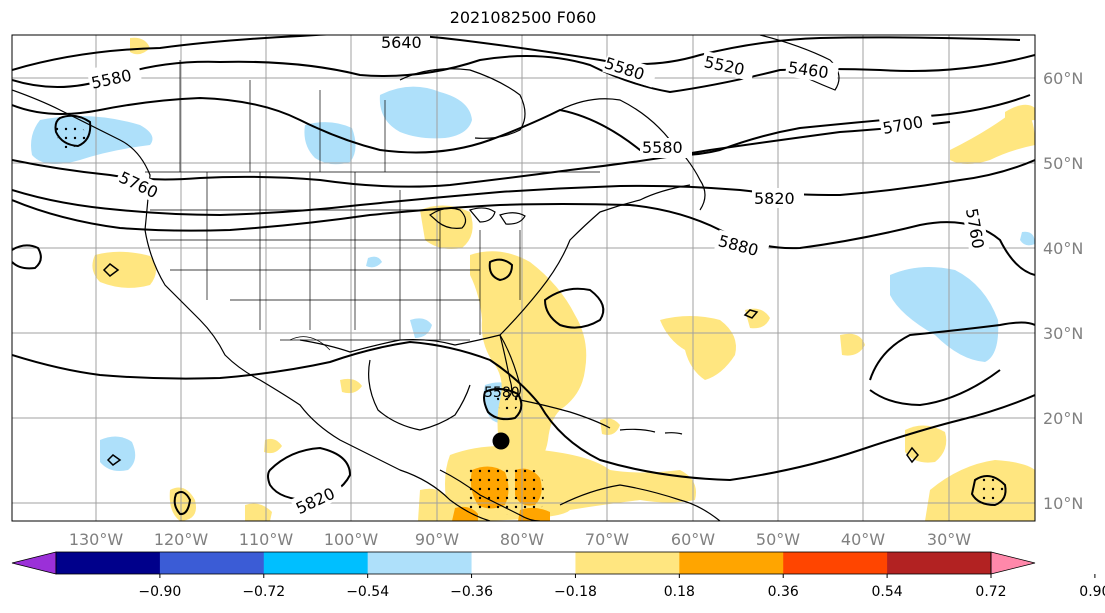 The height and width of the screenshot is (613, 1105). Describe the element at coordinates (159, 592) in the screenshot. I see `colorbar-tick-label: −0.90` at that location.